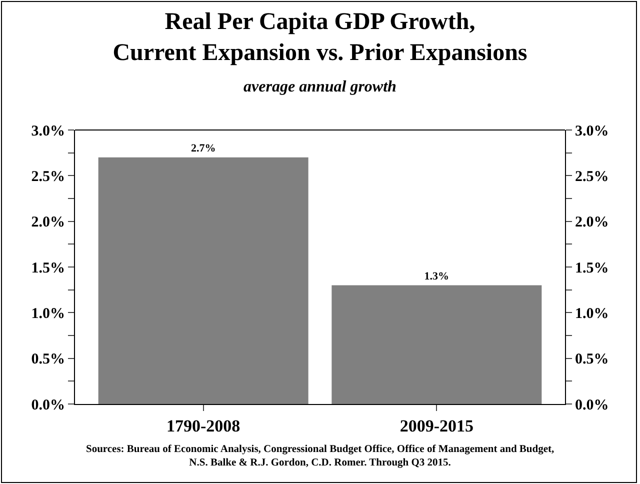 The width and height of the screenshot is (640, 484). Describe the element at coordinates (592, 268) in the screenshot. I see `y2-tick-label: 1.5%` at that location.